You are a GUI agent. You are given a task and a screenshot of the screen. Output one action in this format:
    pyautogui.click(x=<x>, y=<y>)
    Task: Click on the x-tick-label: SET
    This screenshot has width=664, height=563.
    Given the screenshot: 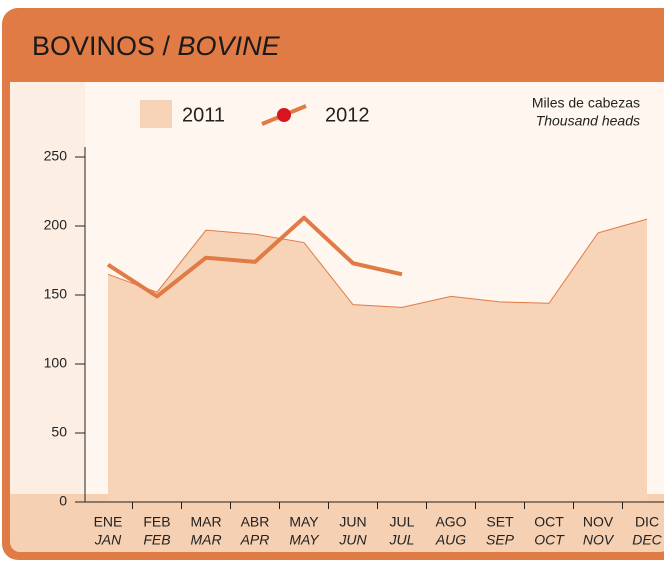 What is the action you would take?
    pyautogui.click(x=500, y=522)
    